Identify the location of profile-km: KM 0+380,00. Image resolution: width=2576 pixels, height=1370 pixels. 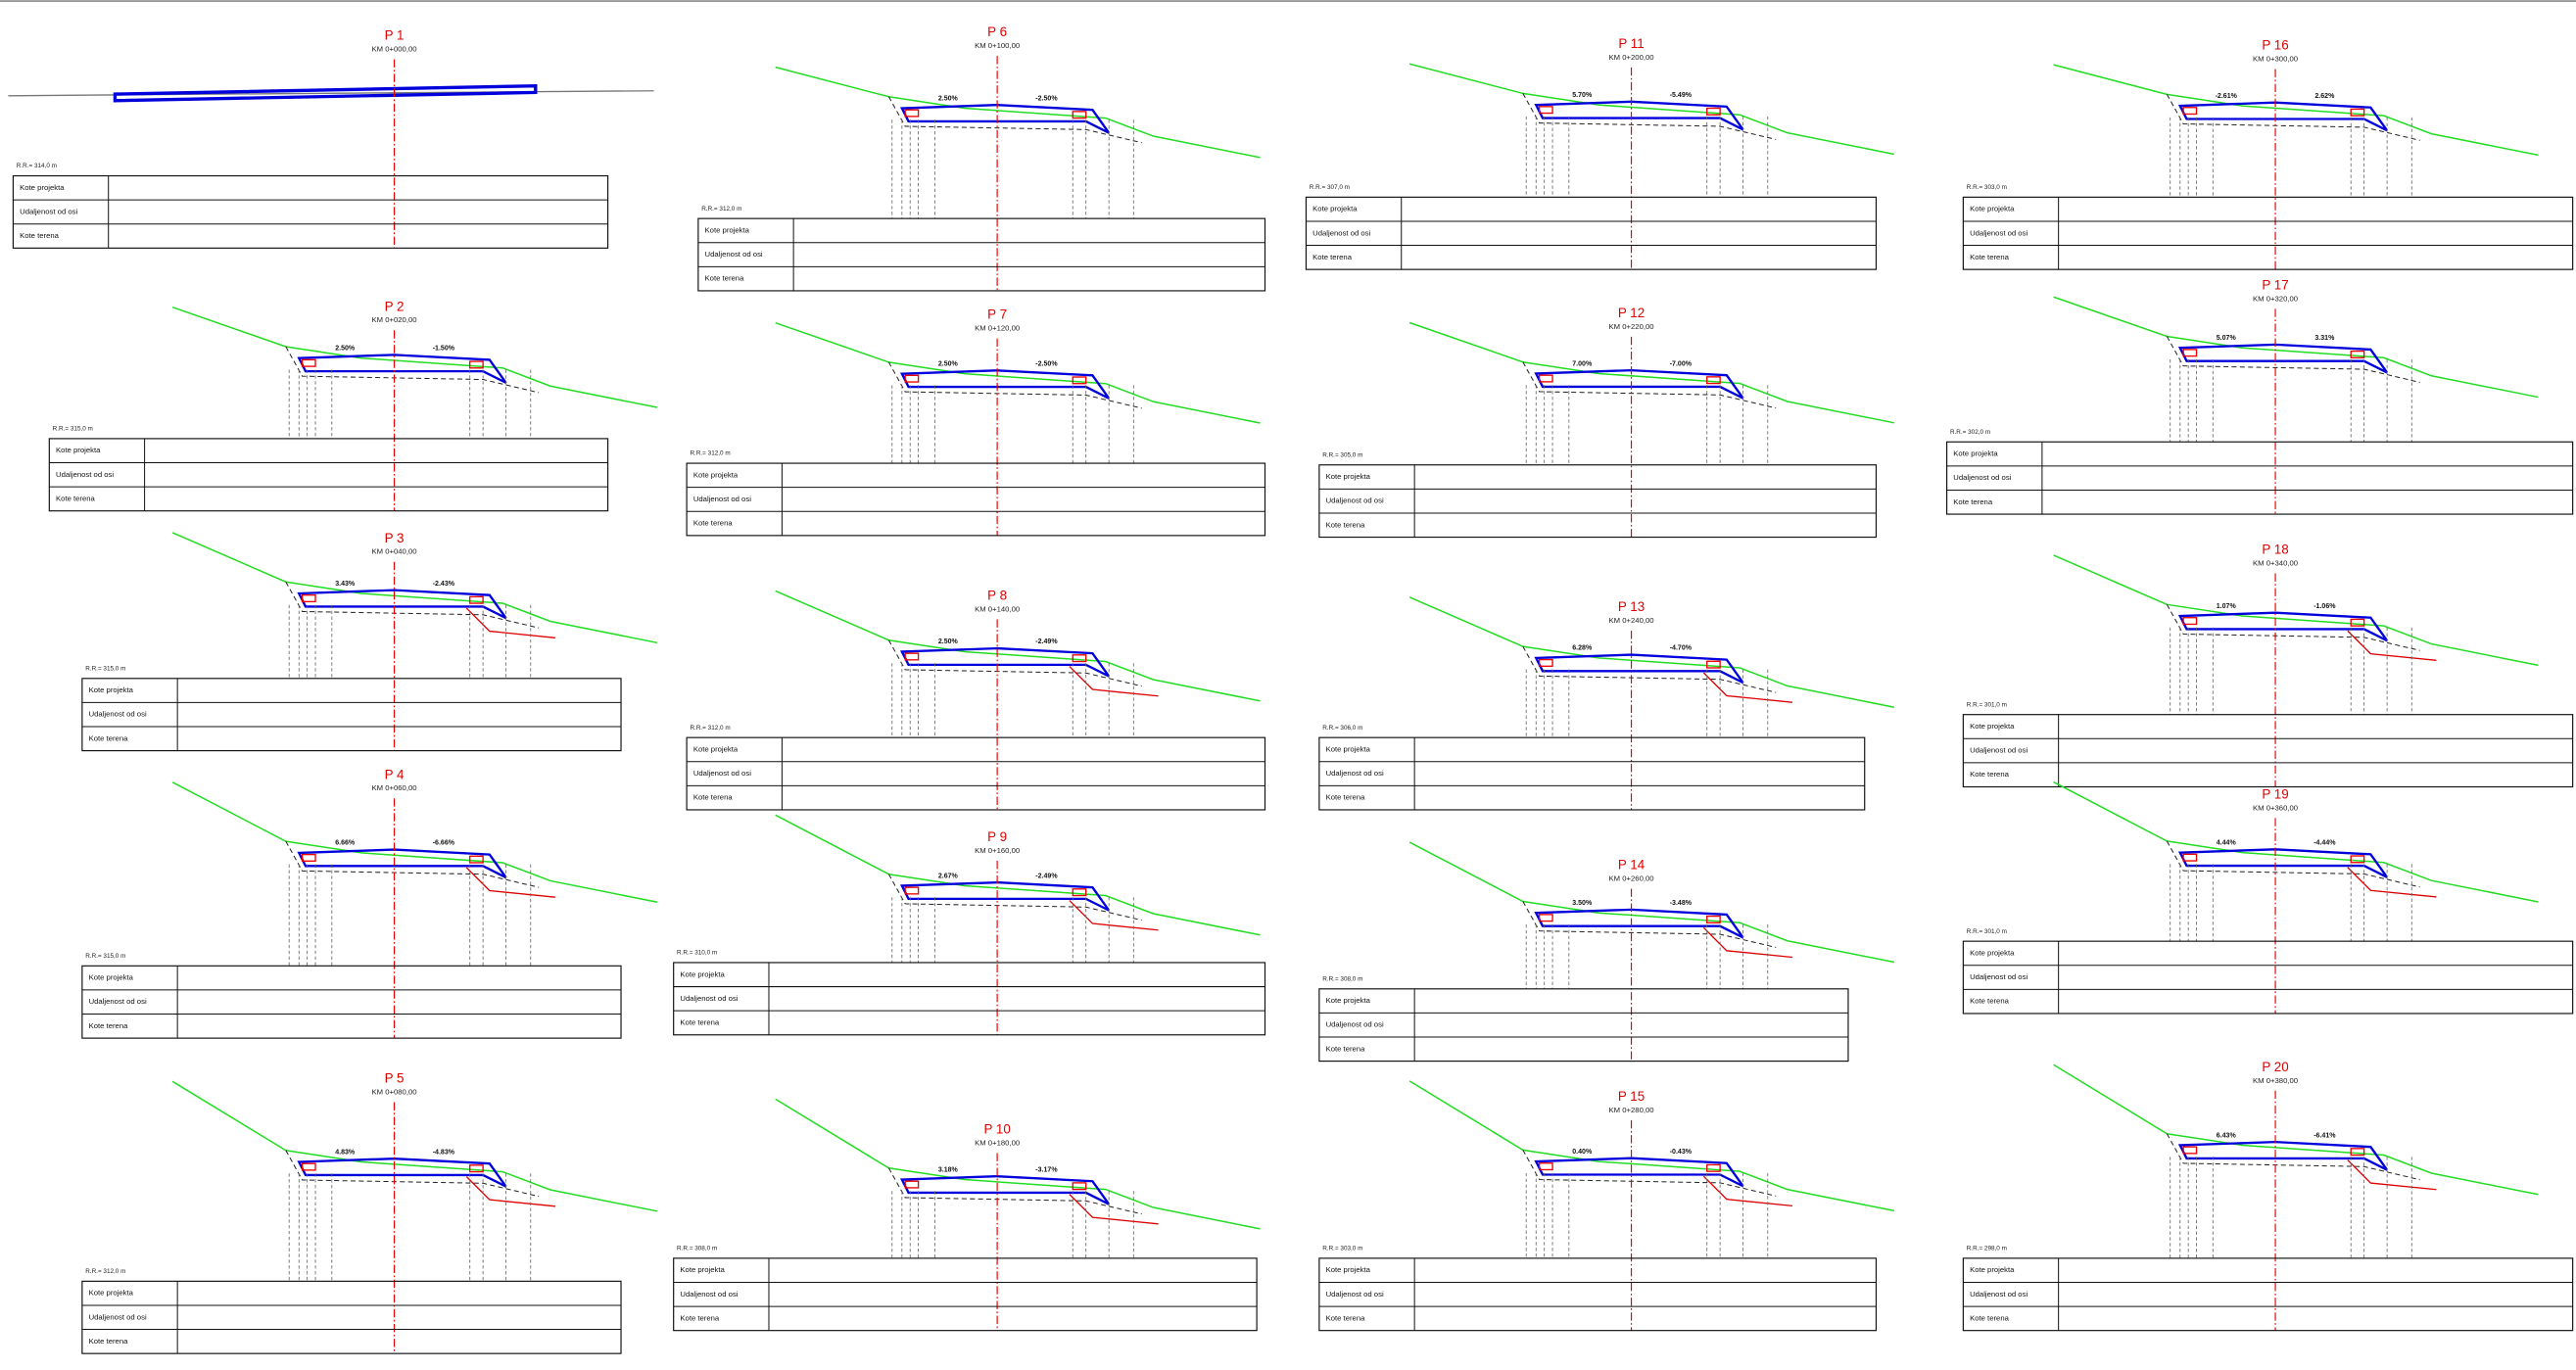
(2275, 1080).